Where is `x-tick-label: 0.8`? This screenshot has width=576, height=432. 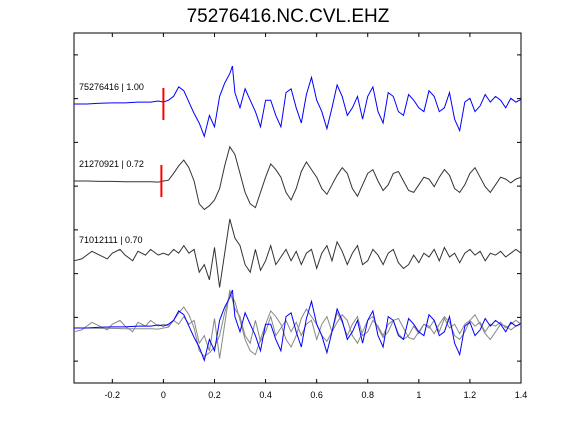
x-tick-label: 0.8 is located at coordinates (367, 395).